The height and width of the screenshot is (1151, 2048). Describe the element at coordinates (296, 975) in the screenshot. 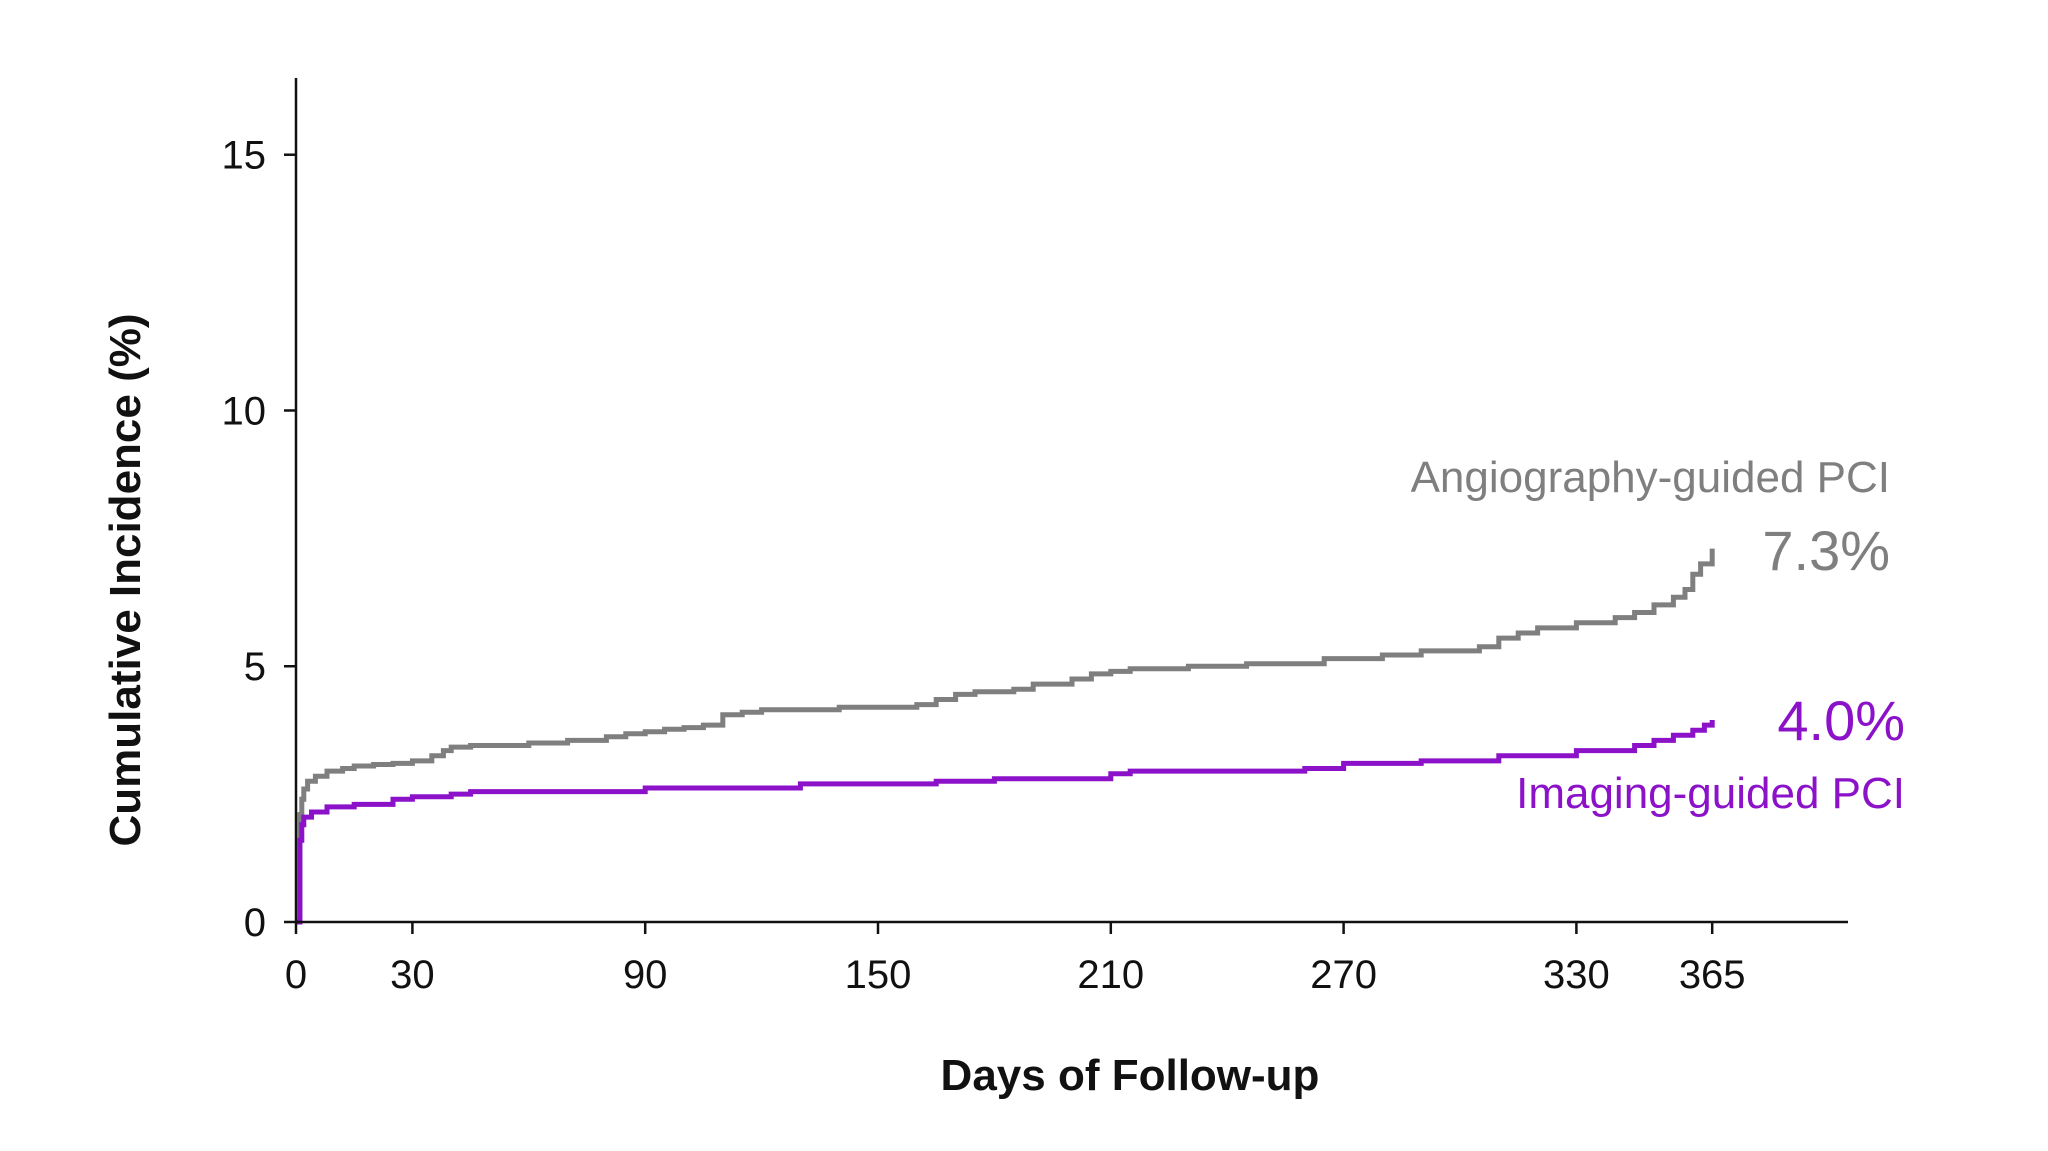

I see `x-tick-label: 0` at that location.